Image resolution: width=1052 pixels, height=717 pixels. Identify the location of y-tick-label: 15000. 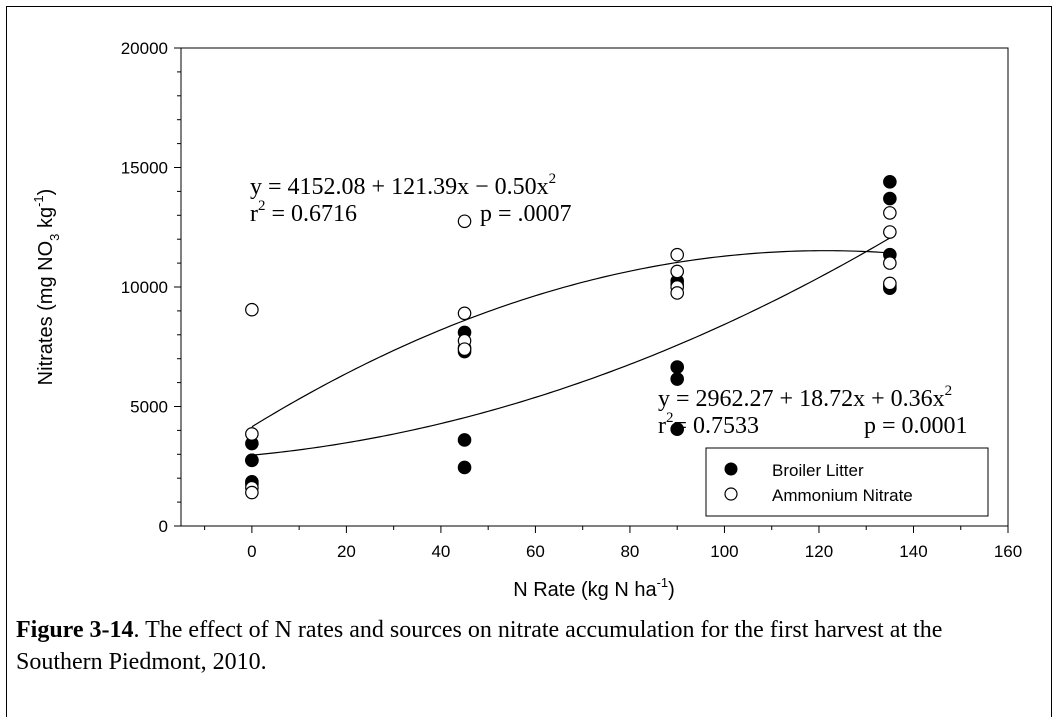
(144, 168).